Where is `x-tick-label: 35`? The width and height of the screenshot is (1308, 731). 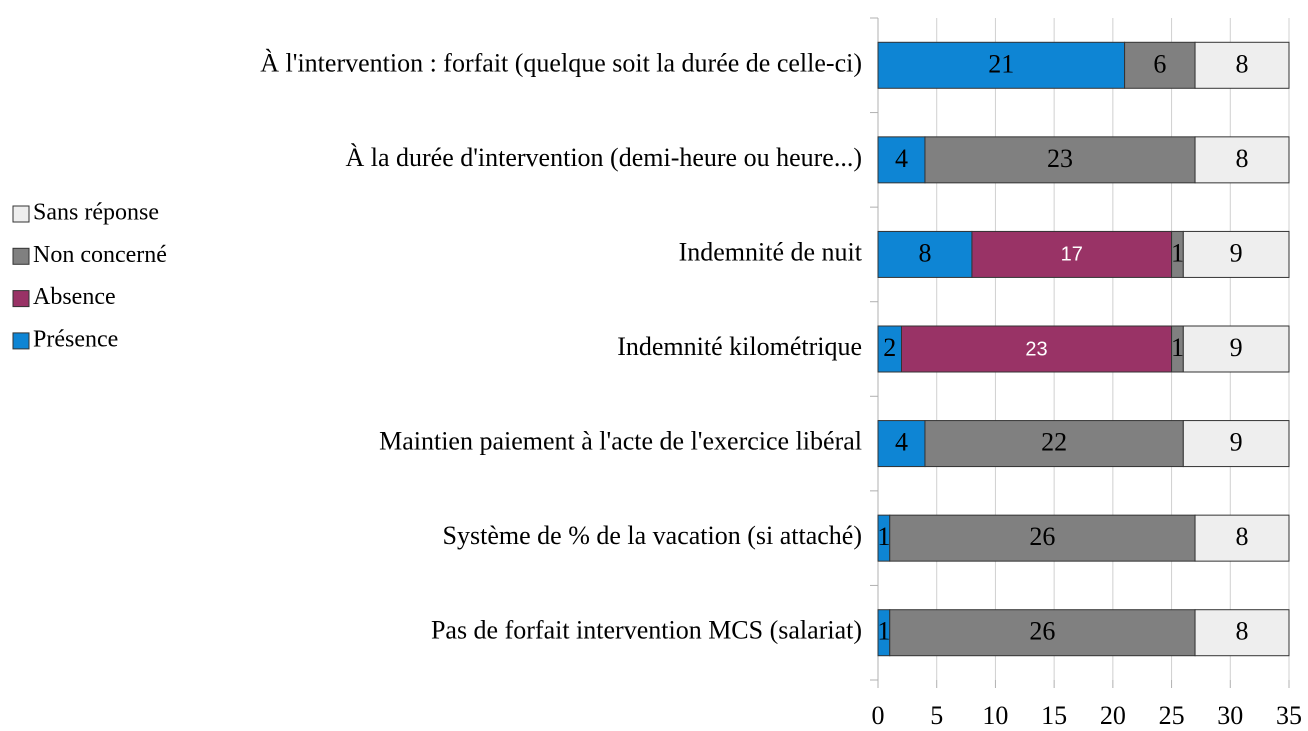 x-tick-label: 35 is located at coordinates (1289, 715).